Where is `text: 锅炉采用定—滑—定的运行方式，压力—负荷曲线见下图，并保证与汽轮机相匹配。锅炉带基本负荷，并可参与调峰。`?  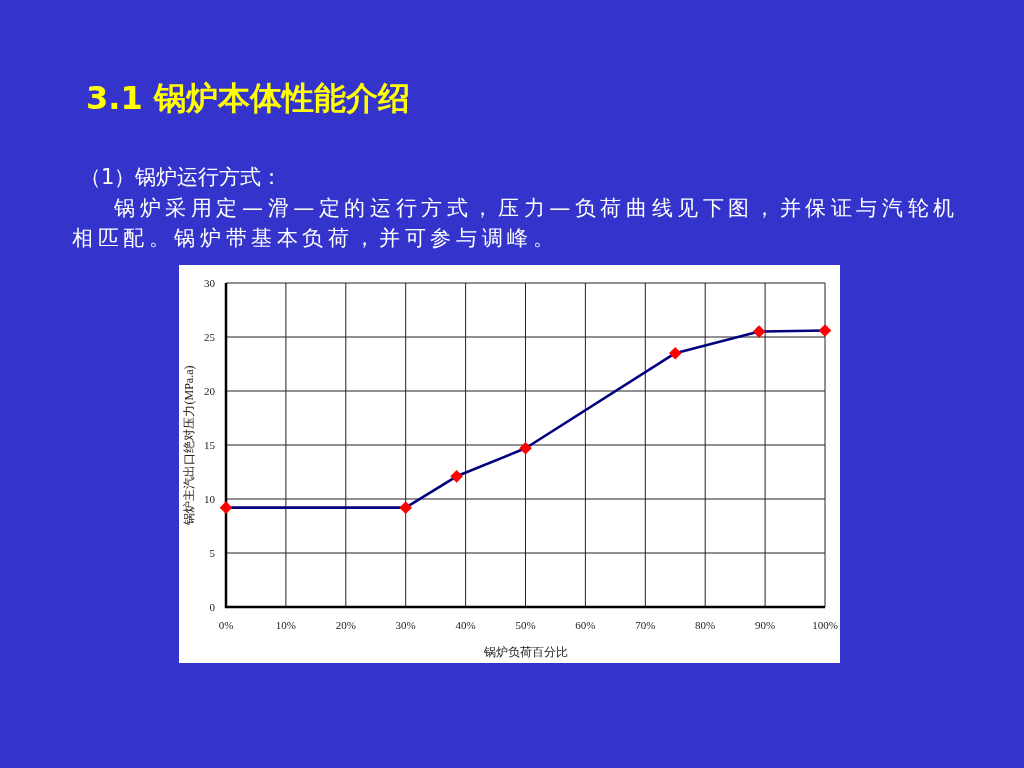 text: 锅炉采用定—滑—定的运行方式，压力—负荷曲线见下图，并保证与汽轮机相匹配。锅炉带基本负荷，并可参与调峰。 is located at coordinates (516, 223).